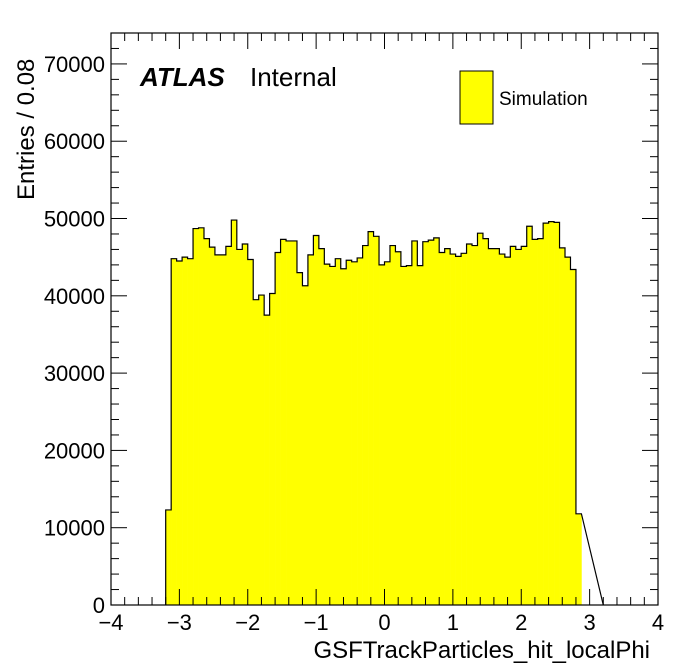 The image size is (696, 672). Describe the element at coordinates (384, 622) in the screenshot. I see `x-tick-label: 0` at that location.